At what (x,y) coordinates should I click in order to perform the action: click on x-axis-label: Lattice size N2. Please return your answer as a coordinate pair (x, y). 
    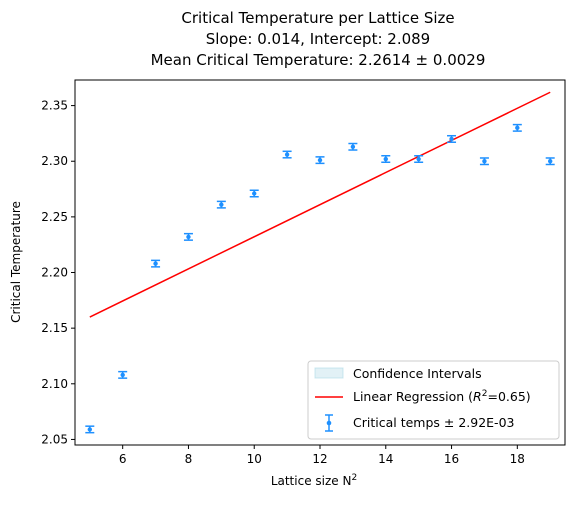
    Looking at the image, I should click on (314, 480).